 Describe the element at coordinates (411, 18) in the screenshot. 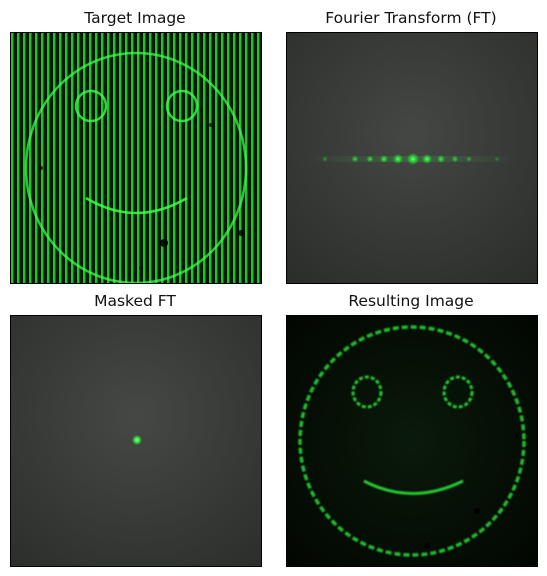

I see `panel-title-fourier-transform: Fourier Transform (FT)` at that location.